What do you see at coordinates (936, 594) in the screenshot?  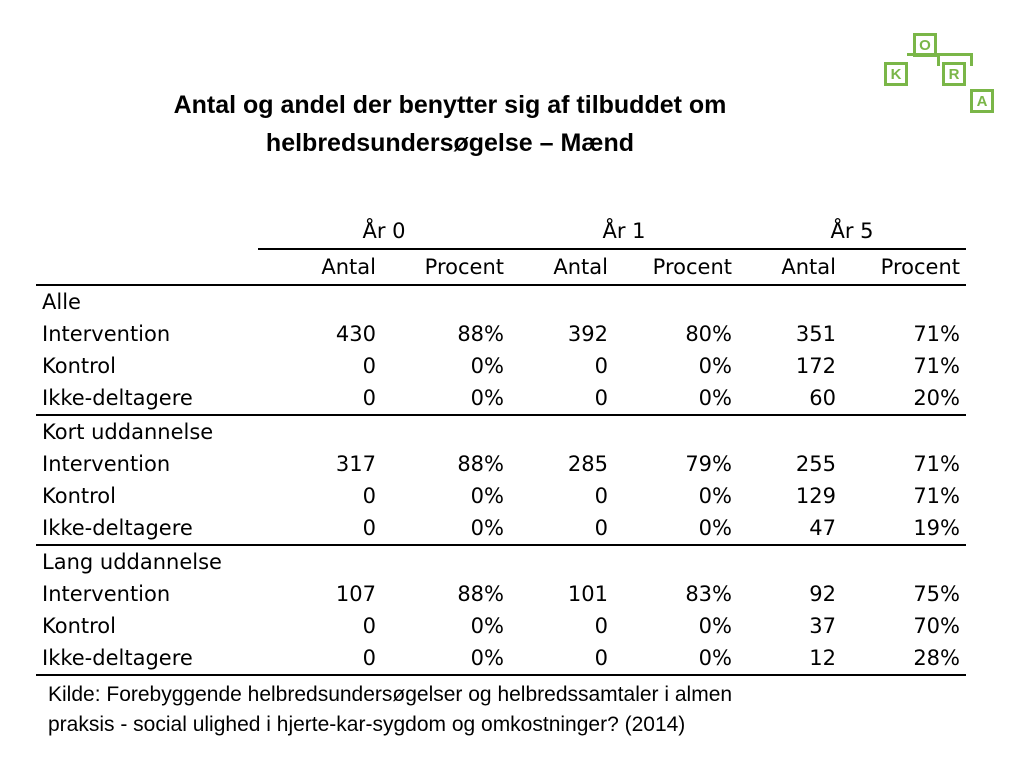 I see `percent-cell: 75%` at bounding box center [936, 594].